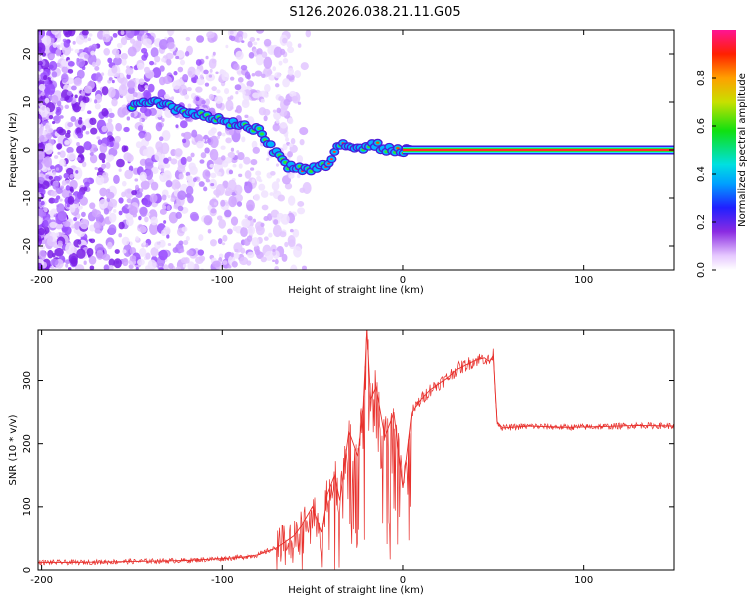 The image size is (750, 600). Describe the element at coordinates (742, 150) in the screenshot. I see `colorbar-label: Normalized spectral amplitude` at that location.